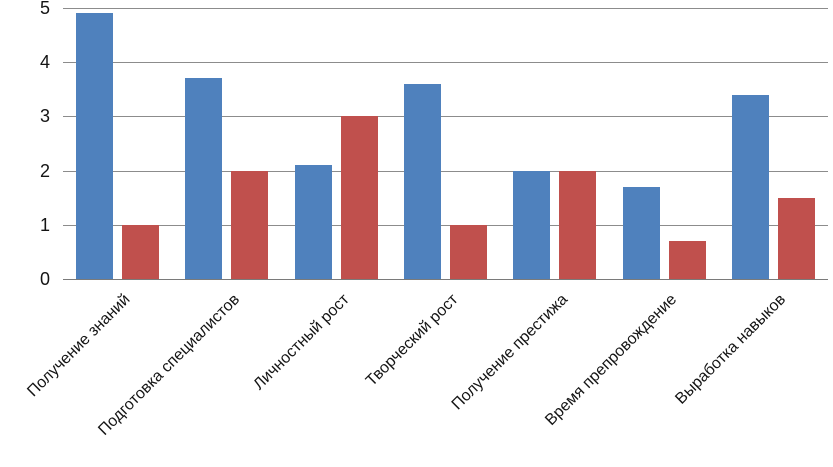  What do you see at coordinates (44, 224) in the screenshot?
I see `y-tick-label: 1` at bounding box center [44, 224].